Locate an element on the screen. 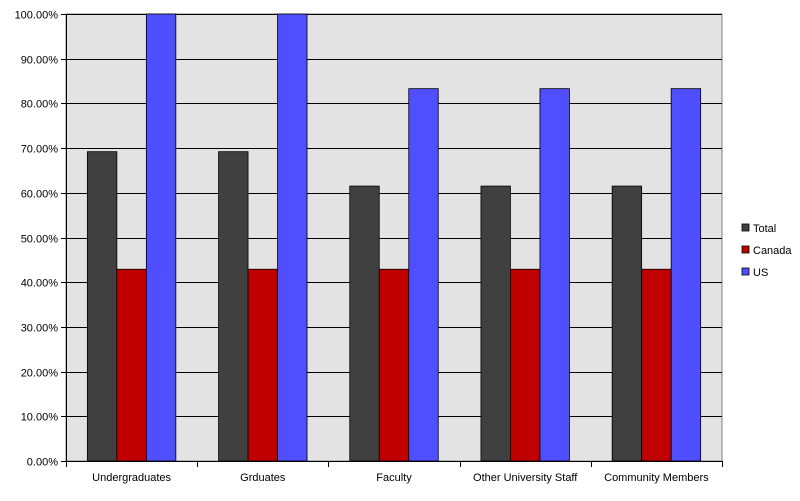 The height and width of the screenshot is (501, 800). y-tick-label: 100.00% is located at coordinates (37, 16).